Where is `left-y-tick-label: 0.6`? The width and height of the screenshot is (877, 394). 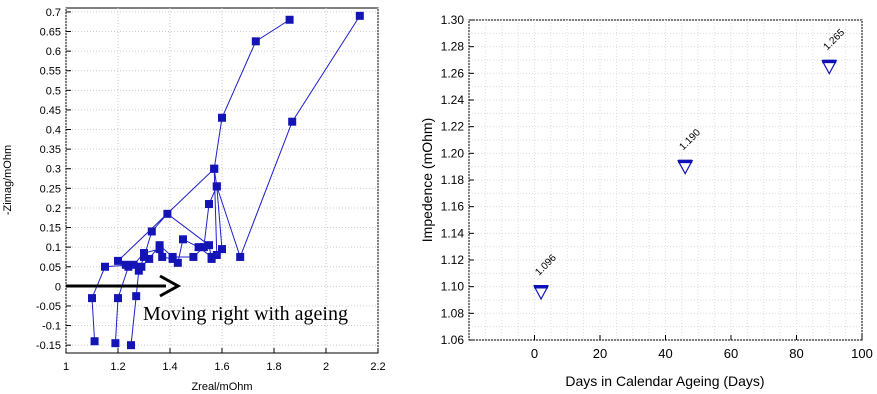 left-y-tick-label: 0.6 is located at coordinates (53, 52).